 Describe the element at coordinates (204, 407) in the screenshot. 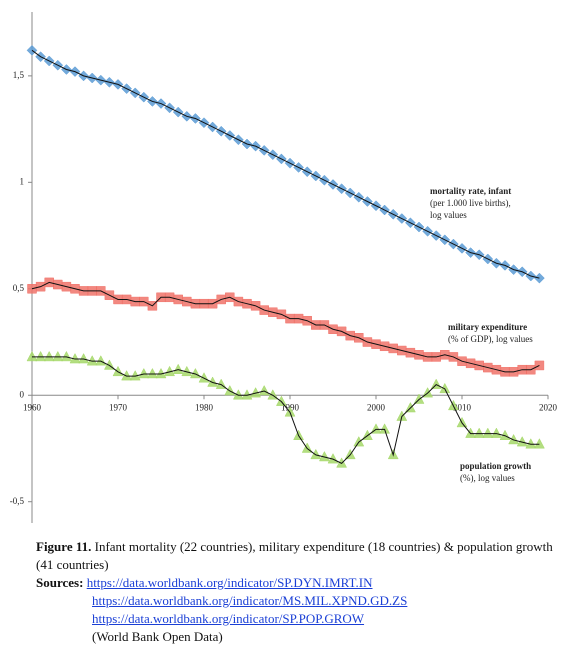

I see `x-tick-label: 1980` at that location.